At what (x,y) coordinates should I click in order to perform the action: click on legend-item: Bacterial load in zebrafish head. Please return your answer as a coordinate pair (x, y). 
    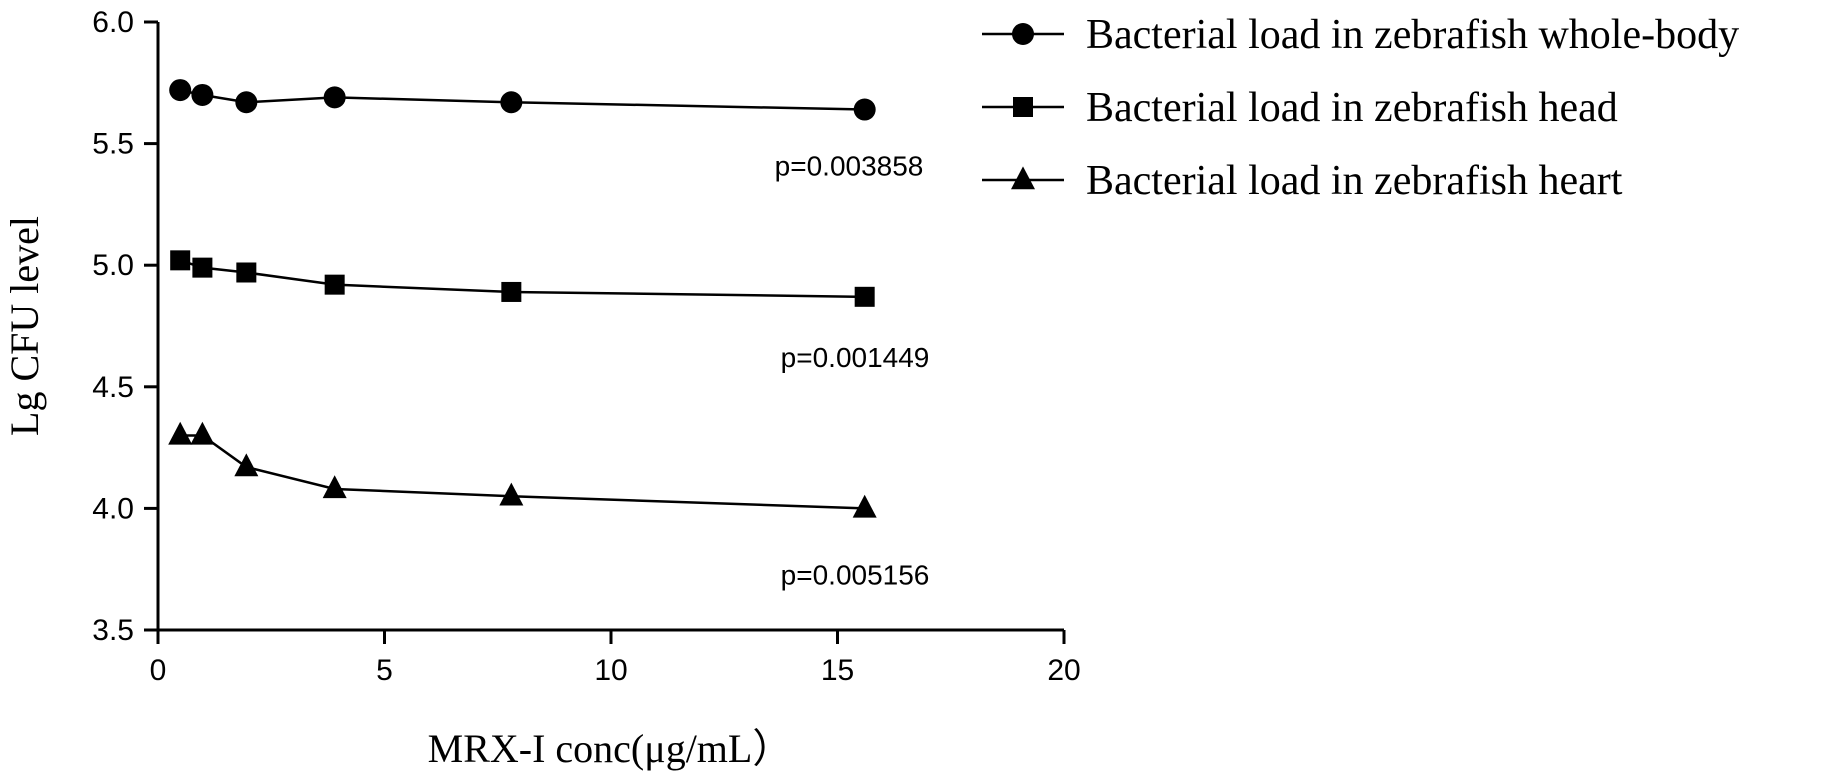
    Looking at the image, I should click on (1300, 108).